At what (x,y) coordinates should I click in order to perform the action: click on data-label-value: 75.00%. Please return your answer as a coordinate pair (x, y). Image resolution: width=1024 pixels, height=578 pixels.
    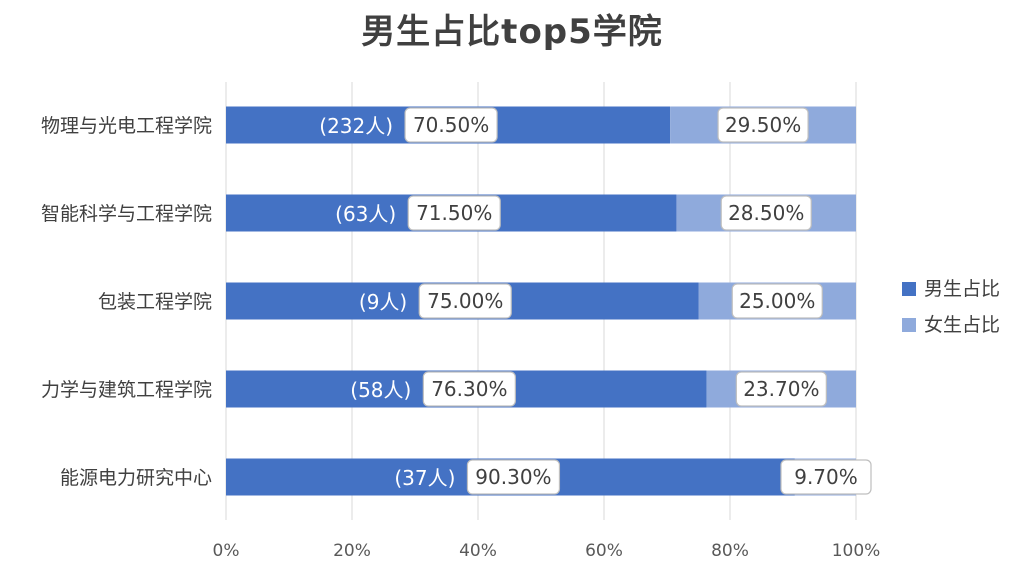
    Looking at the image, I should click on (465, 301).